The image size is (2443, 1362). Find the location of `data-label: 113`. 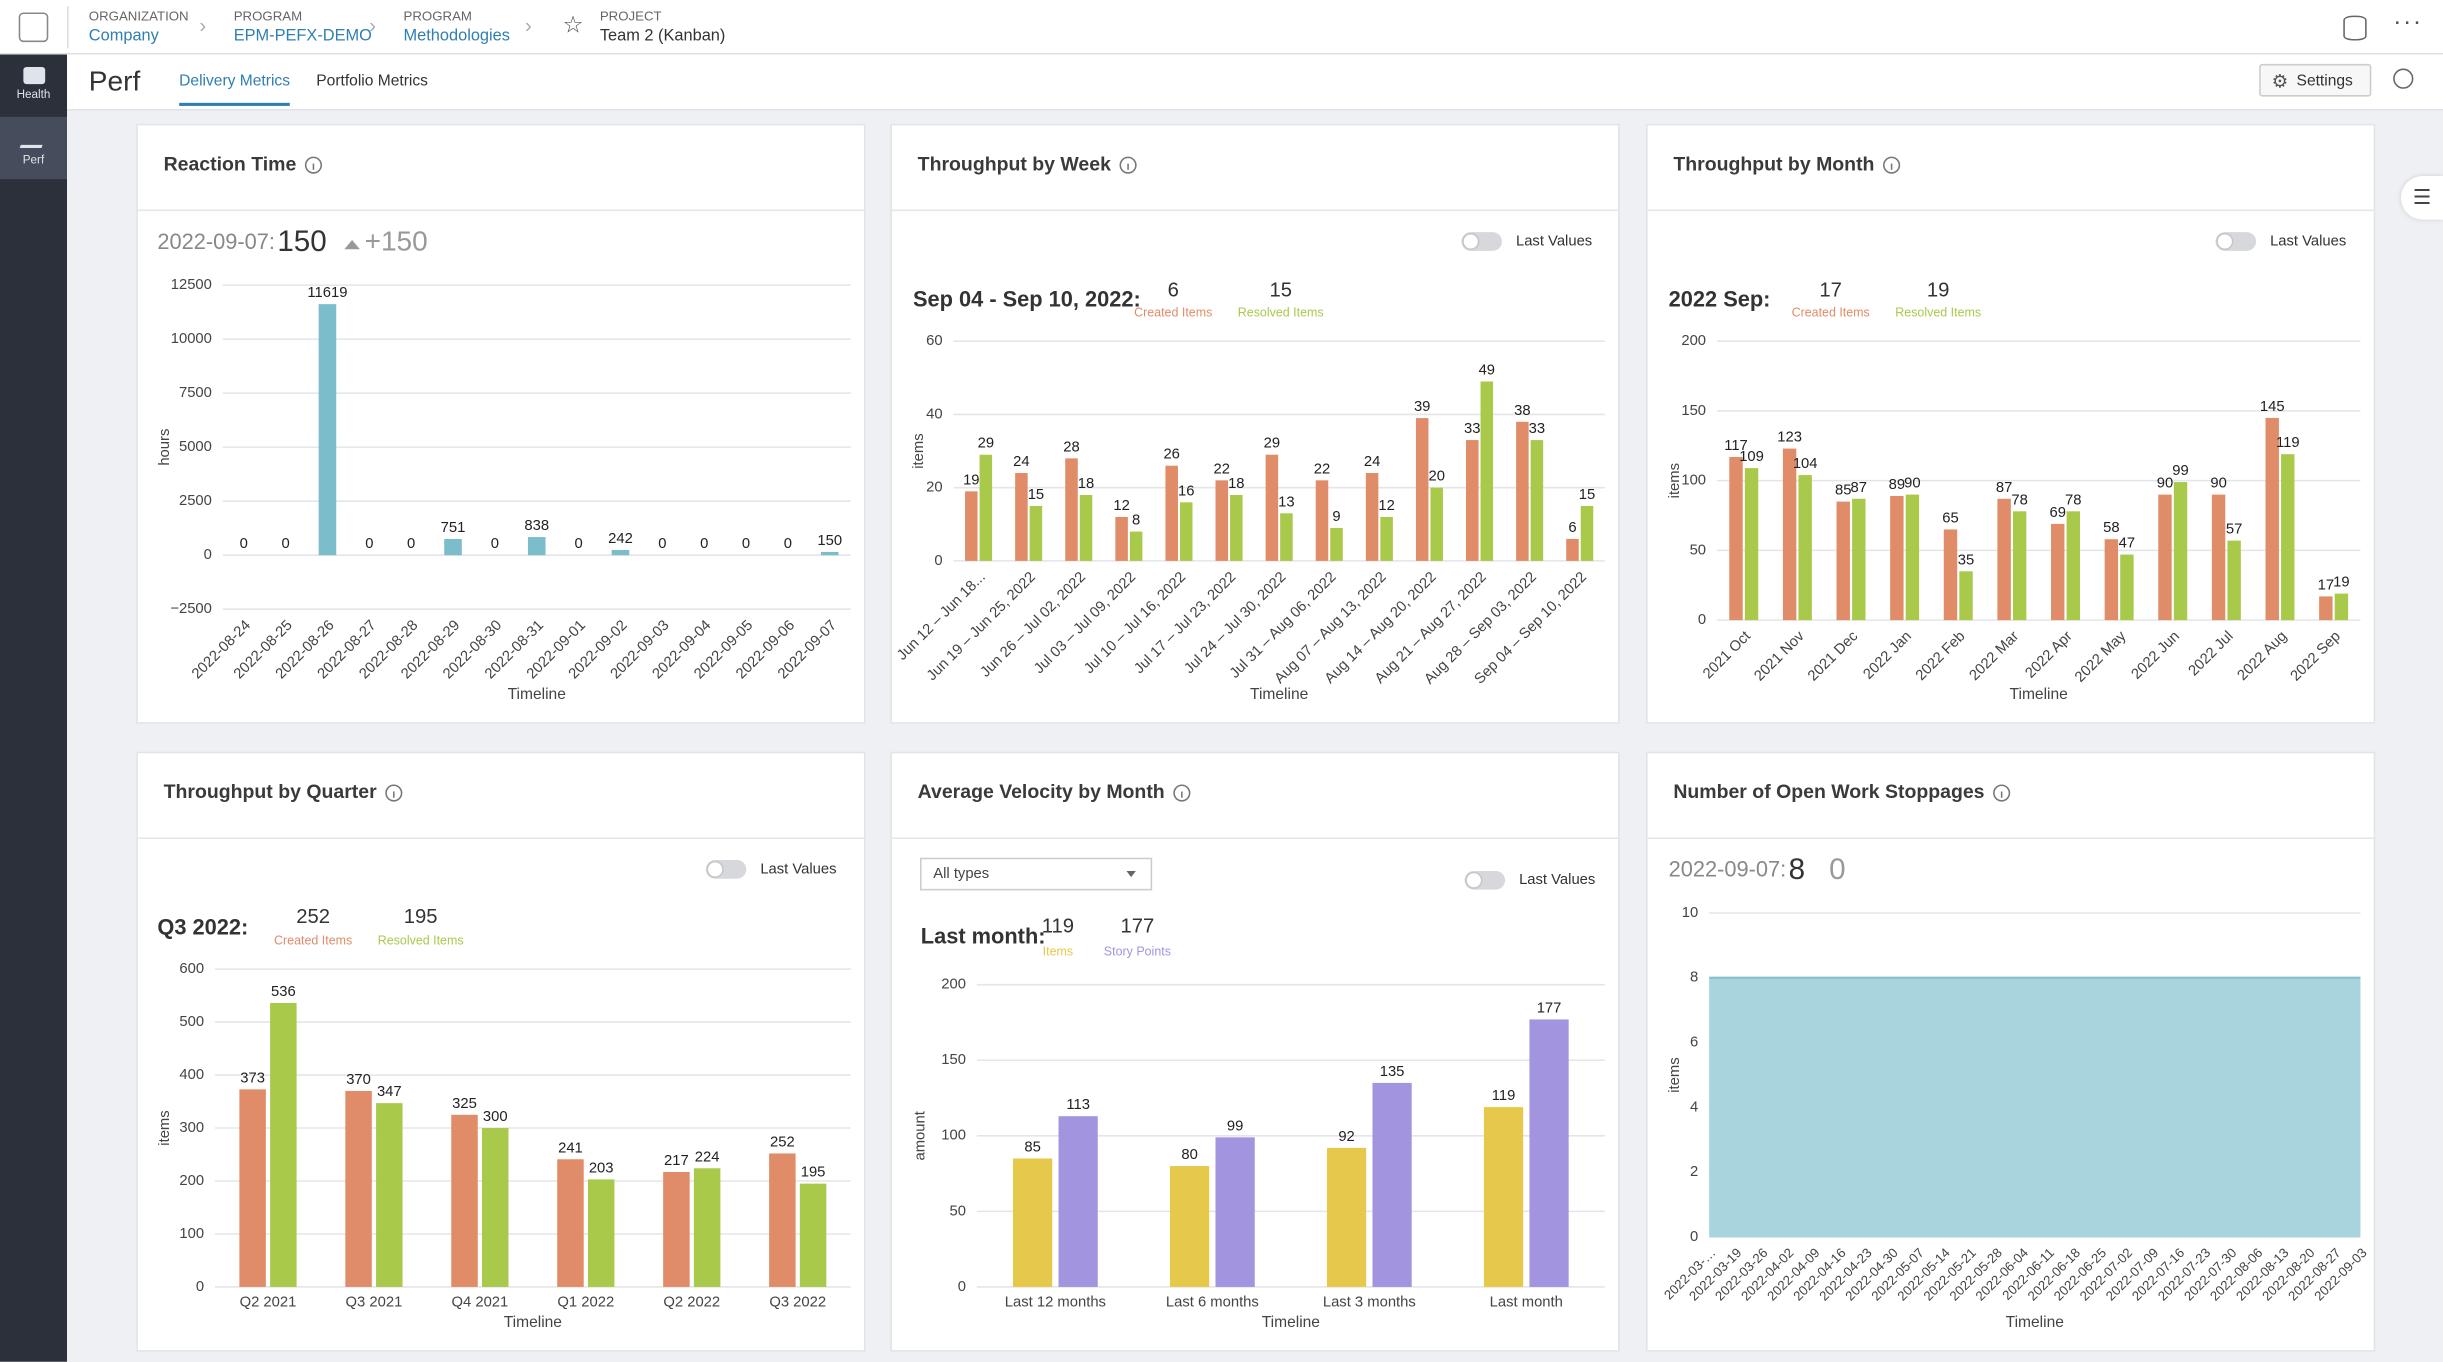

data-label: 113 is located at coordinates (1078, 1105).